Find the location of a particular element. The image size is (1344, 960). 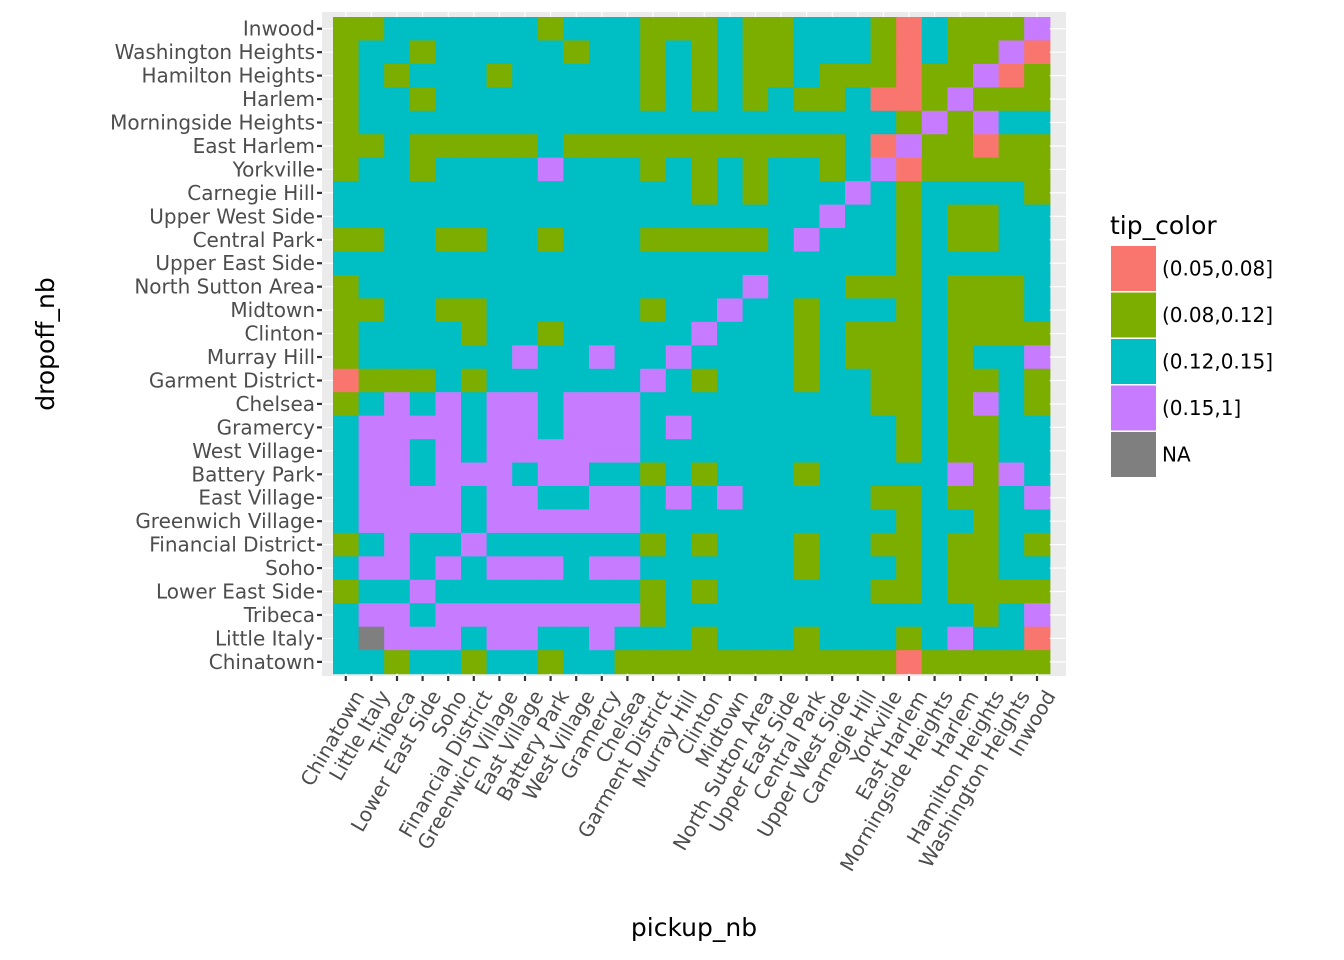

y-tick-label: Tribeca is located at coordinates (279, 615).